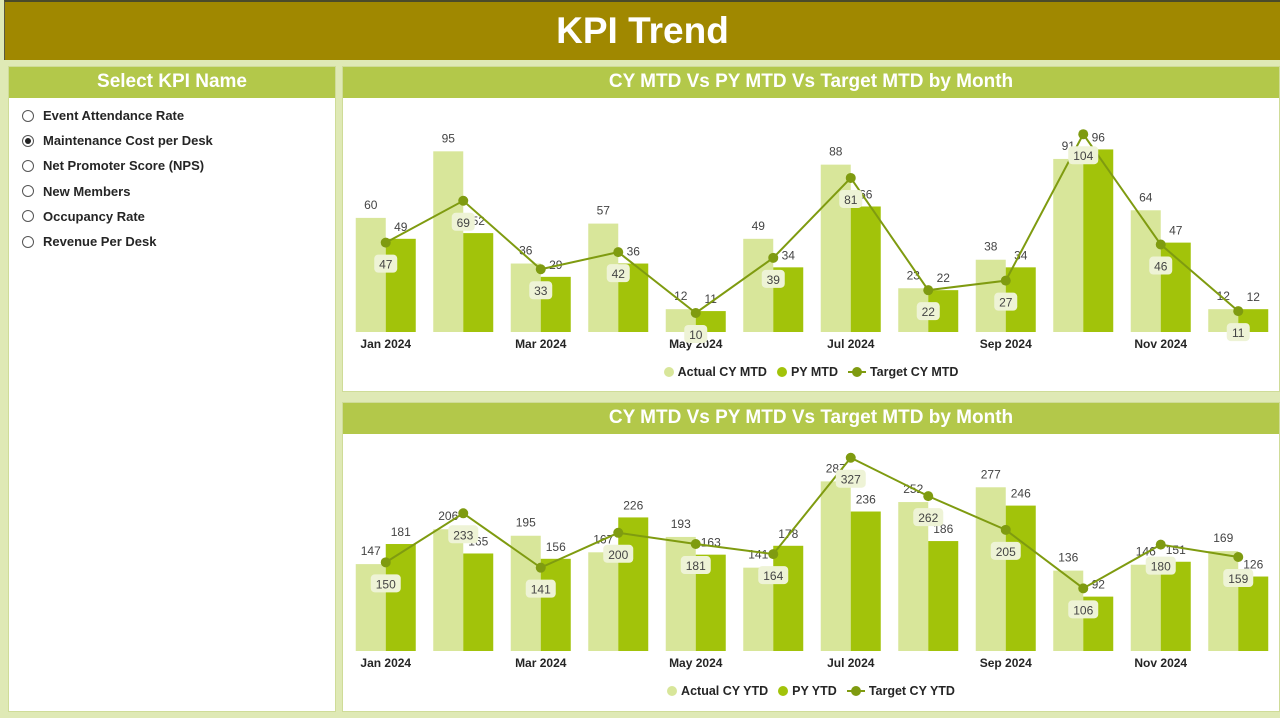  What do you see at coordinates (717, 691) in the screenshot?
I see `legend-item-actual: Actual CY YTD` at bounding box center [717, 691].